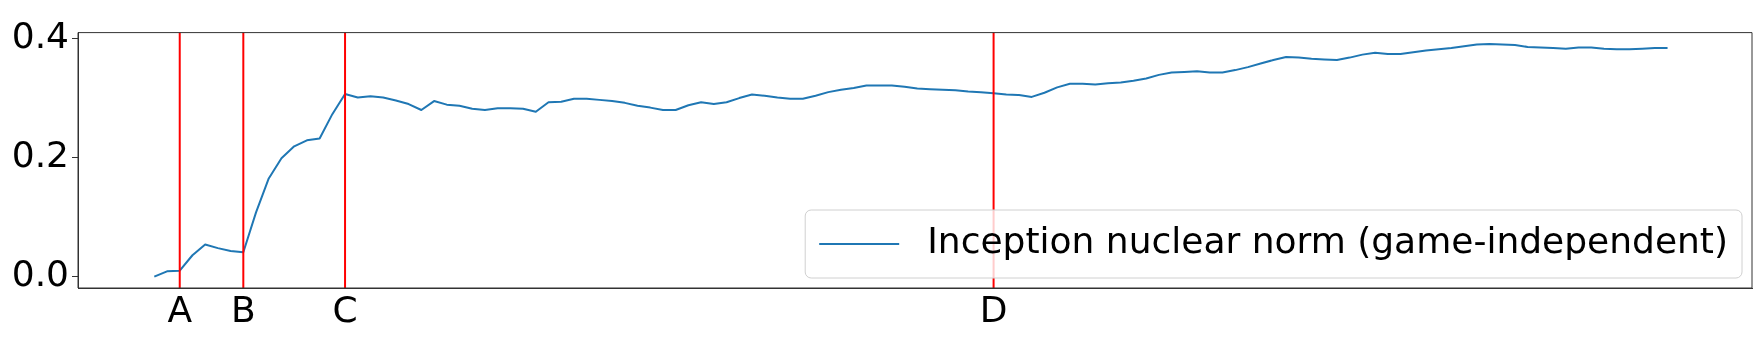 The image size is (1762, 340). Describe the element at coordinates (993, 309) in the screenshot. I see `x-tick-label: D` at that location.